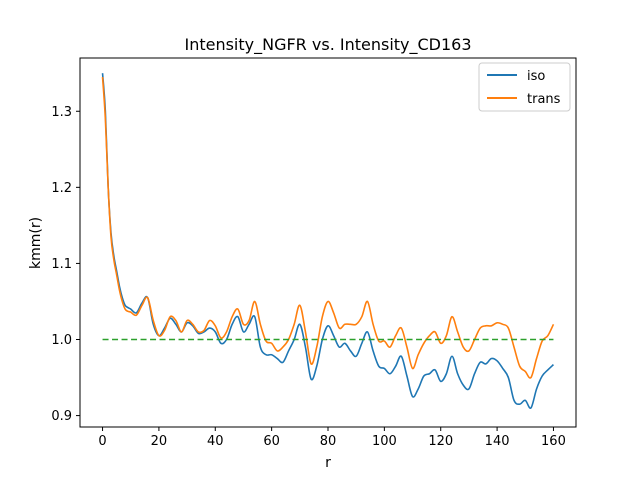 This screenshot has width=640, height=484. What do you see at coordinates (497, 441) in the screenshot?
I see `x-tick-label: 140` at bounding box center [497, 441].